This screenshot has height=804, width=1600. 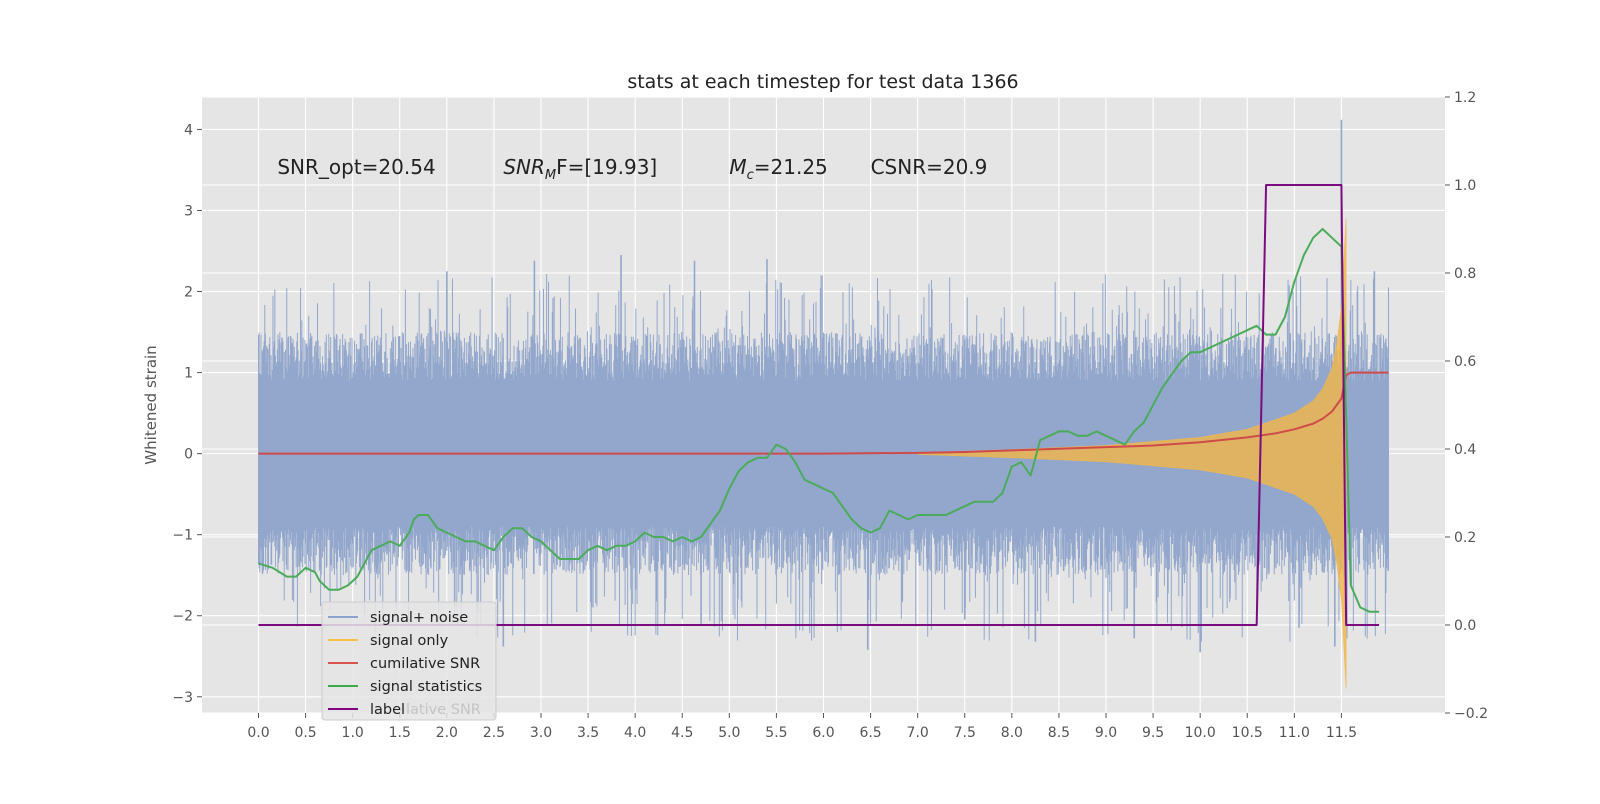 What do you see at coordinates (588, 733) in the screenshot?
I see `x-tick-label-7: 3.5` at bounding box center [588, 733].